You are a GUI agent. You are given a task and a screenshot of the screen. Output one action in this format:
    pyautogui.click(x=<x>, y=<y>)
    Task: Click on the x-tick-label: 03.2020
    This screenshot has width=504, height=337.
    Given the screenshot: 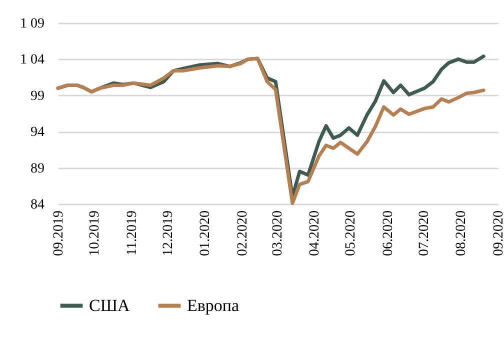 What is the action you would take?
    pyautogui.click(x=278, y=233)
    